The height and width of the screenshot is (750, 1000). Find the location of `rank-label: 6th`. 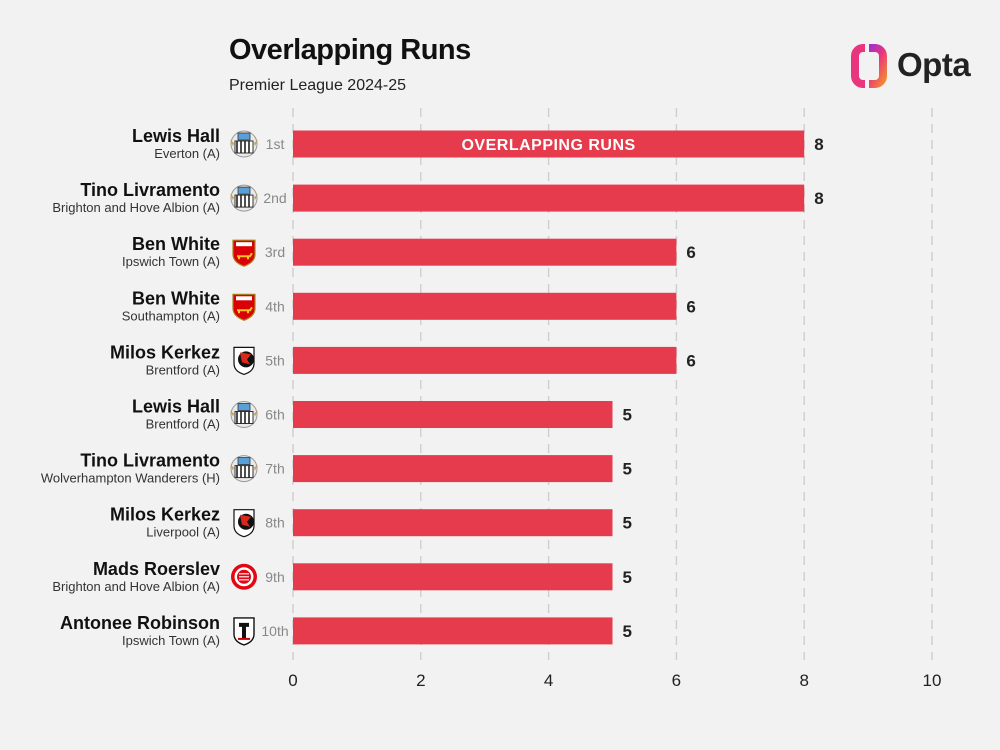

rank-label: 6th is located at coordinates (274, 415).